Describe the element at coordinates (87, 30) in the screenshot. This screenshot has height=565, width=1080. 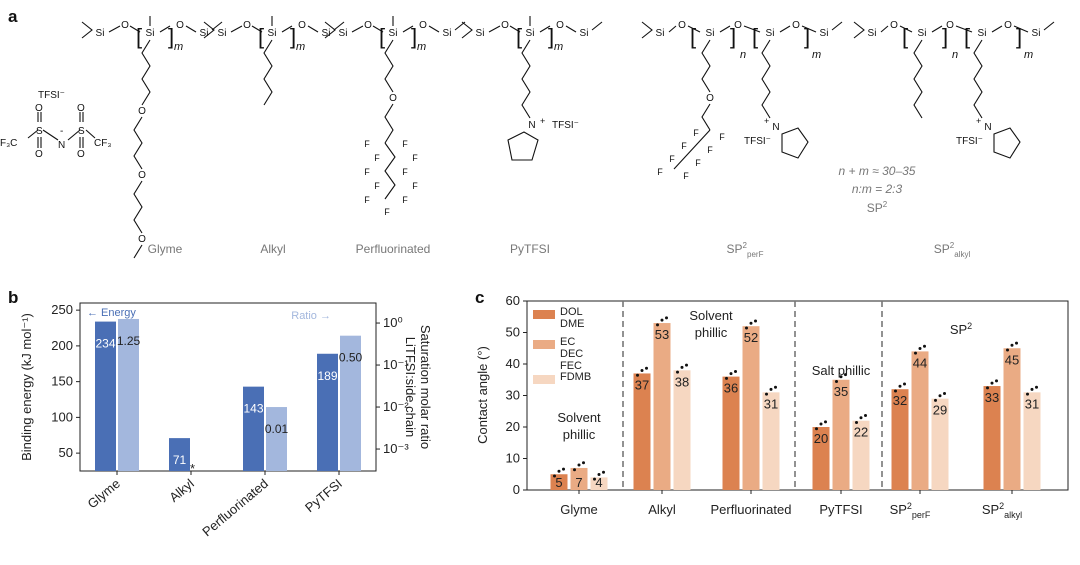
I see `glyme-methyls-left` at that location.